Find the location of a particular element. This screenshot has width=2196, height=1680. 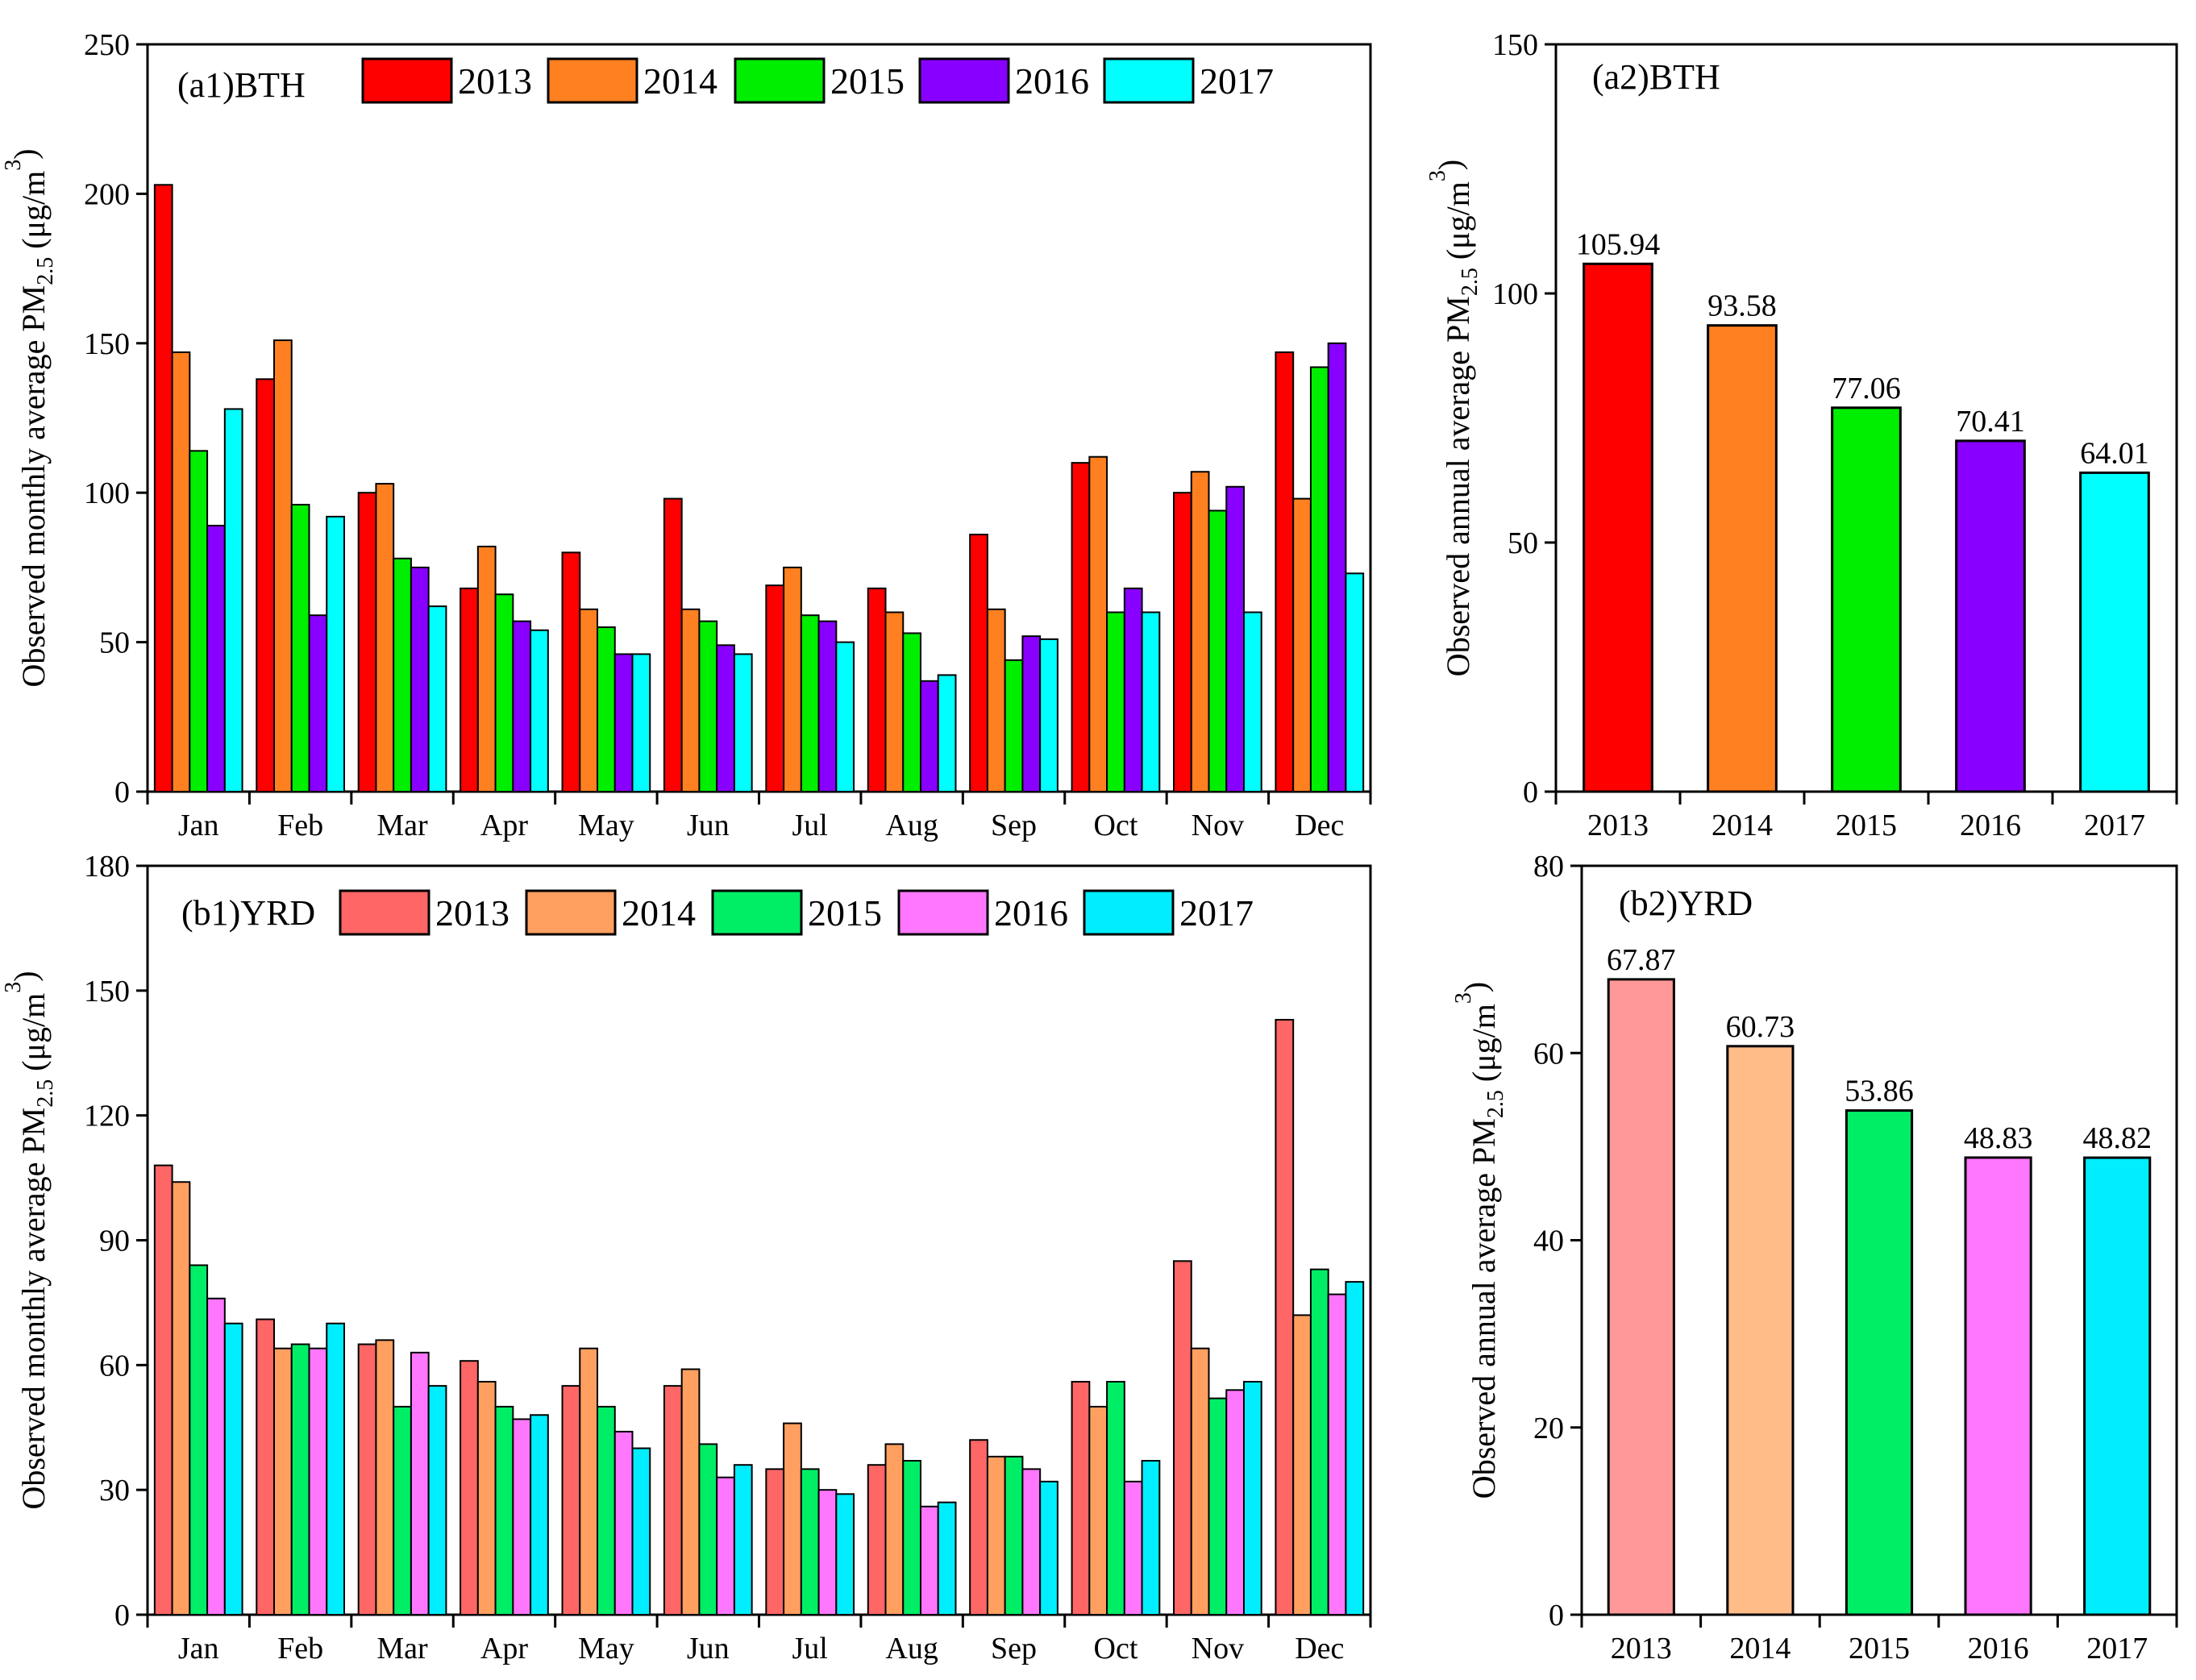

x-tick-label-oct: Oct is located at coordinates (1116, 825).